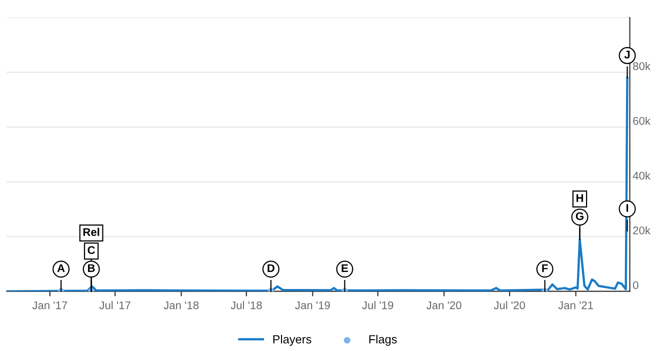 The image size is (670, 351). I want to click on legend-label: Players, so click(292, 340).